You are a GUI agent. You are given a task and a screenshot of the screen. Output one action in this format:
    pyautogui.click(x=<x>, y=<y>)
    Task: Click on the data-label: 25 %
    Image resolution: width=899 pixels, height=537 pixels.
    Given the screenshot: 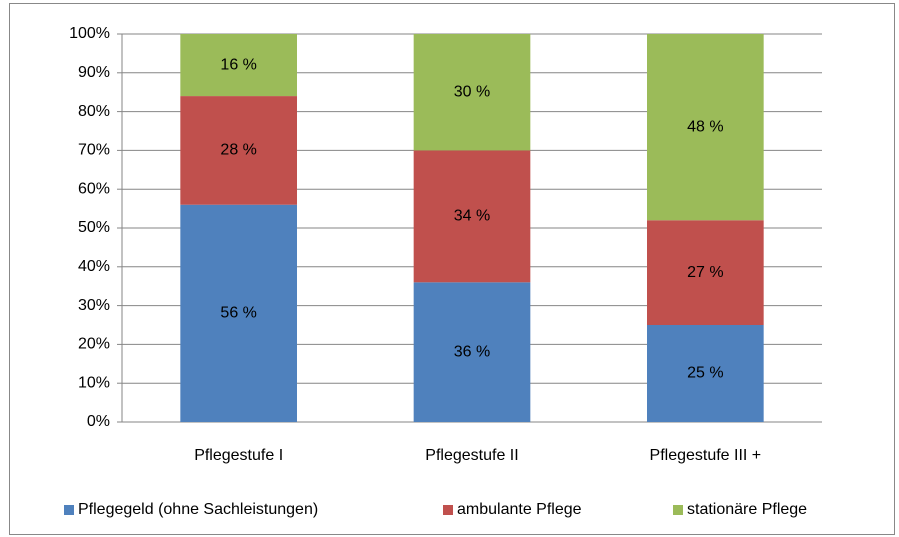 What is the action you would take?
    pyautogui.click(x=705, y=373)
    